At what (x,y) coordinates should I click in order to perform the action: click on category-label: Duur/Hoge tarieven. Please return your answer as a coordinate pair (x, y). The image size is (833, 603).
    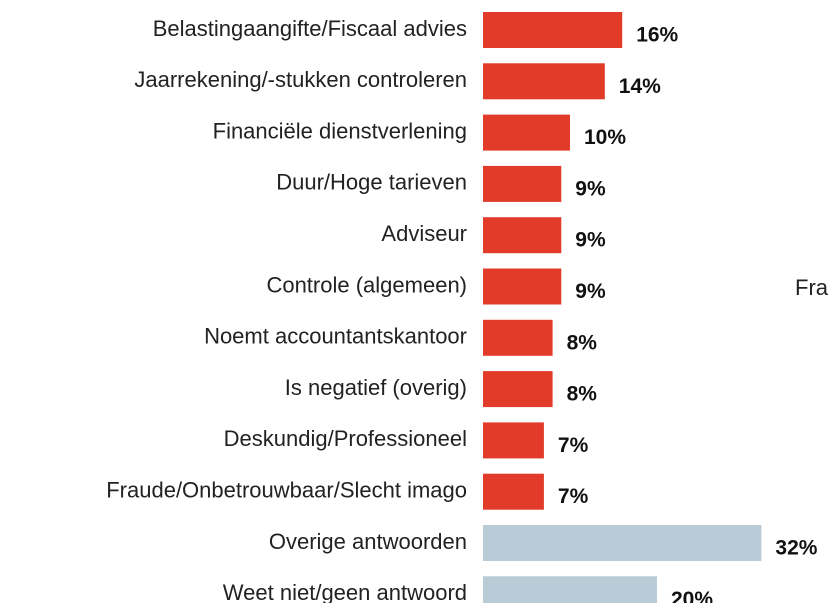
    Looking at the image, I should click on (371, 182).